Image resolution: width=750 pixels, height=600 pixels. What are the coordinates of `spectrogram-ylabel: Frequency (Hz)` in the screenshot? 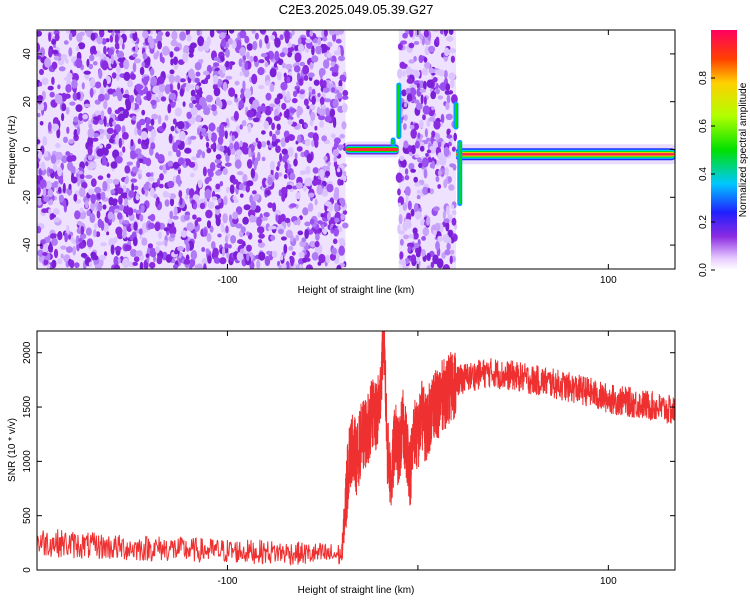 It's located at (12, 150).